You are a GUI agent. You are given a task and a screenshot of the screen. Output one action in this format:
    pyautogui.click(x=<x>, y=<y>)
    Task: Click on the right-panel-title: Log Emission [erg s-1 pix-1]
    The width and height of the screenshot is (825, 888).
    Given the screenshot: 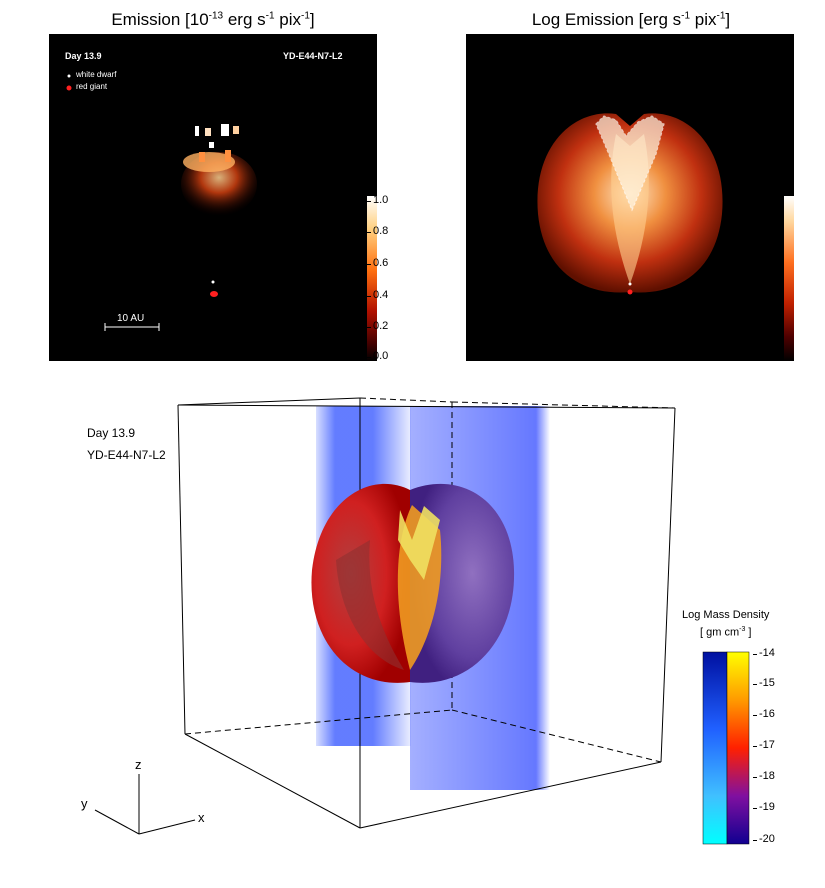 What is the action you would take?
    pyautogui.click(x=631, y=19)
    